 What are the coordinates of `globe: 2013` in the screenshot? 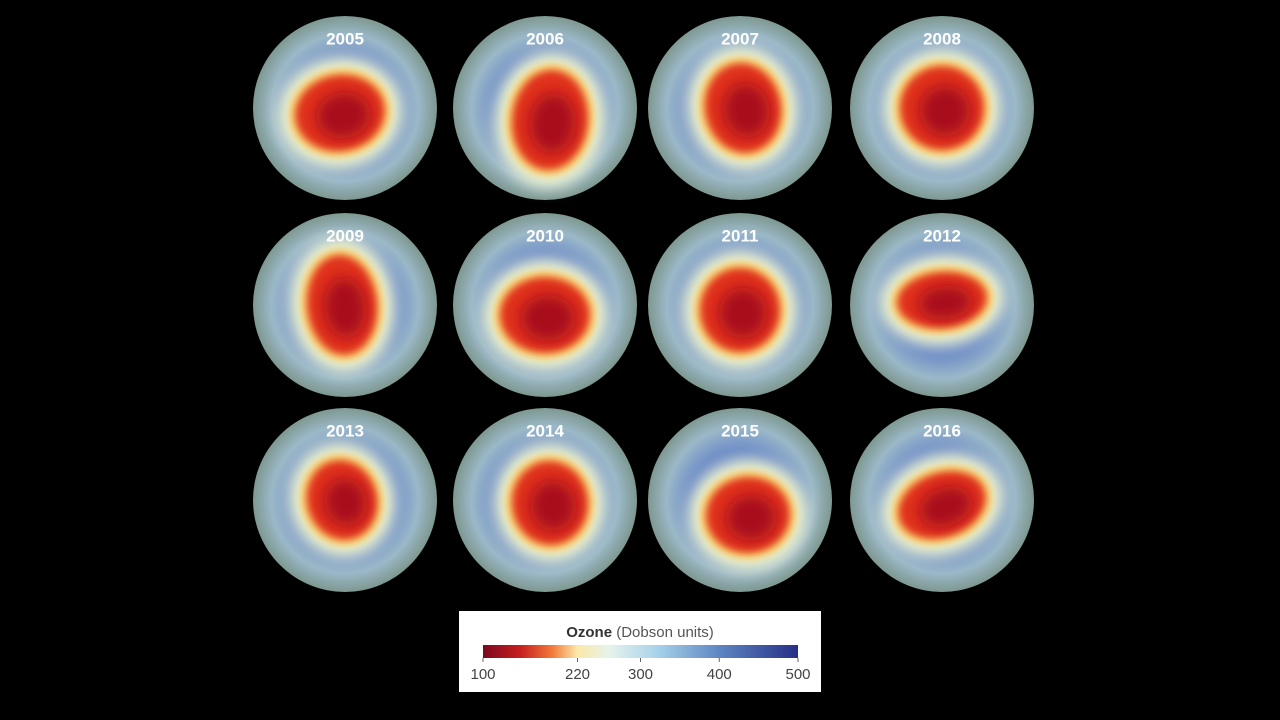 It's located at (345, 500).